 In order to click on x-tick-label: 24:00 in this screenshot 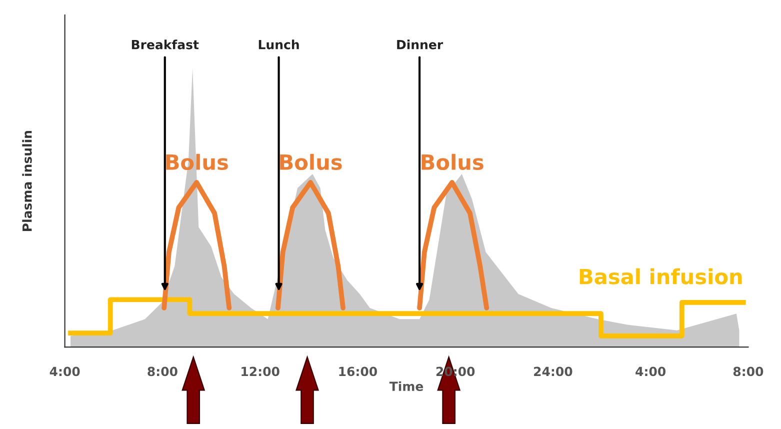, I will do `click(553, 371)`.